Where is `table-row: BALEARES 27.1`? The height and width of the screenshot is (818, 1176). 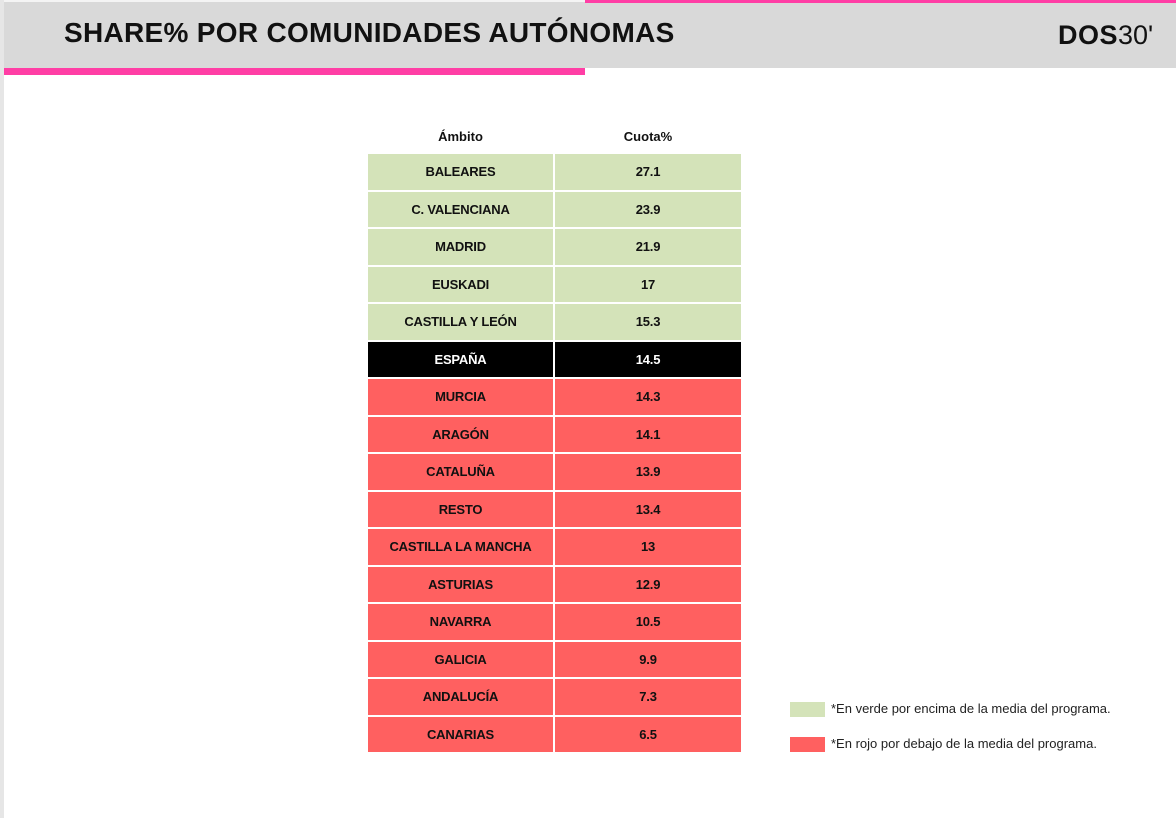 table-row: BALEARES 27.1 is located at coordinates (554, 172).